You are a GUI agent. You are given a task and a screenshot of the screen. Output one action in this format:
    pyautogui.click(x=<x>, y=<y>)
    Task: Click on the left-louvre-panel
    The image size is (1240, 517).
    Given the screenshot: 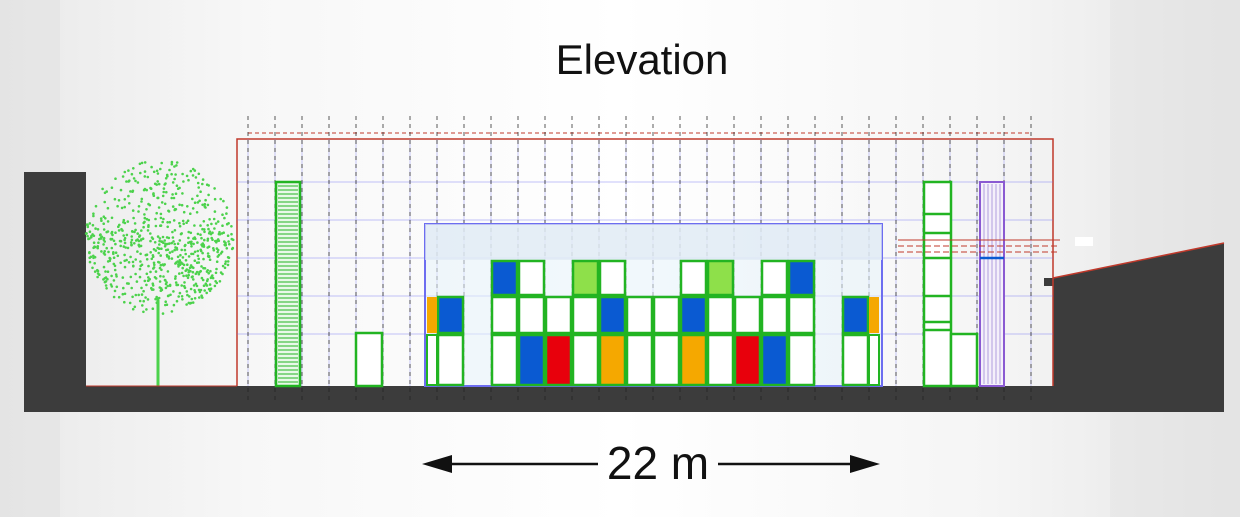 What is the action you would take?
    pyautogui.click(x=329, y=284)
    